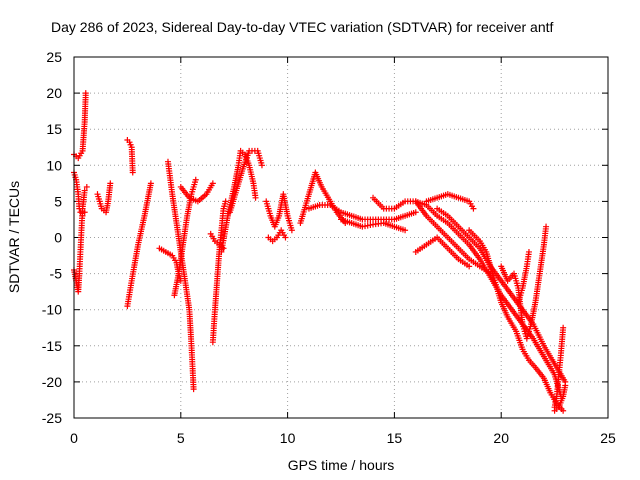 The image size is (640, 480). Describe the element at coordinates (54, 129) in the screenshot. I see `y-tick-label: 15` at that location.